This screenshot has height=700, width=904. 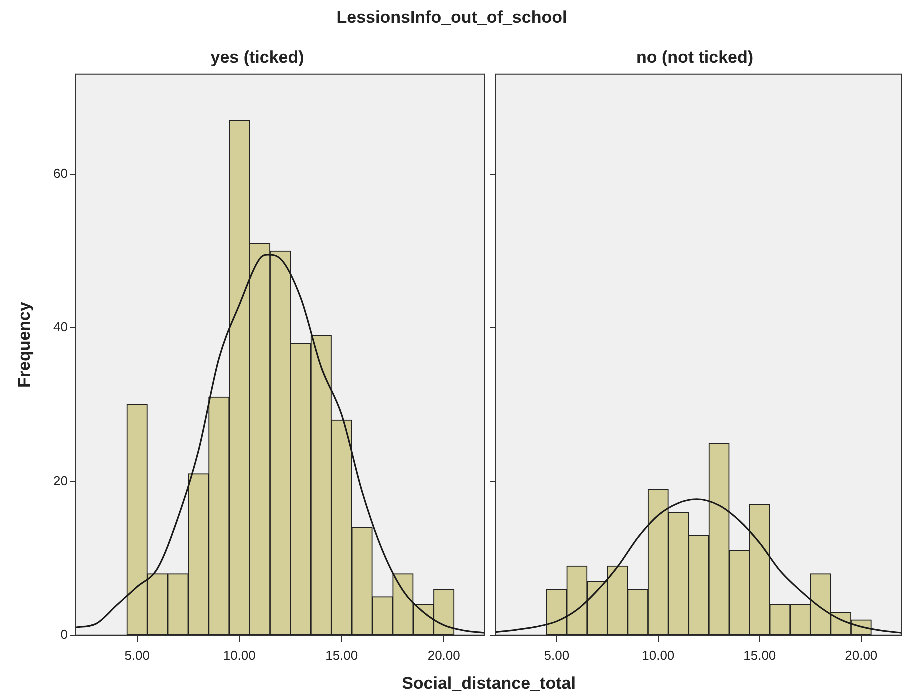 What do you see at coordinates (61, 173) in the screenshot?
I see `y-tick-label: 60` at bounding box center [61, 173].